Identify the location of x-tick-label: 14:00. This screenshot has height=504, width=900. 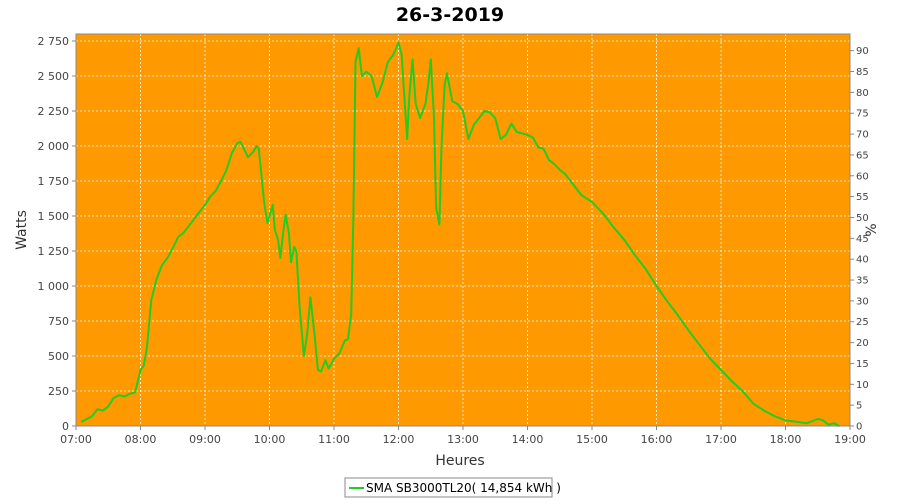
(528, 439).